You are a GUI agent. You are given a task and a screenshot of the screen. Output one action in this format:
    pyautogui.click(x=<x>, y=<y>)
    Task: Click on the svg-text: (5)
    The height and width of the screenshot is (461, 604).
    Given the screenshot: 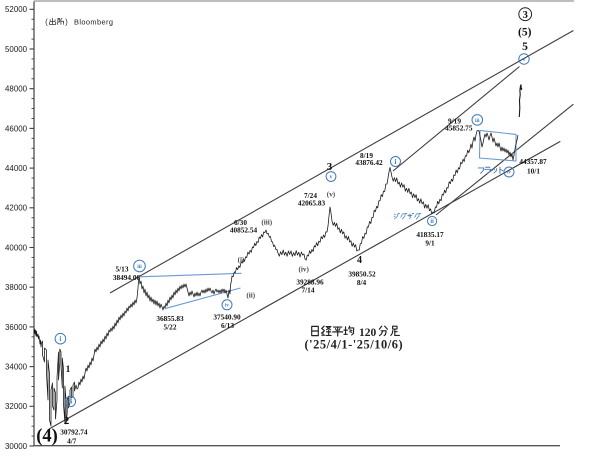 What is the action you would take?
    pyautogui.click(x=525, y=33)
    